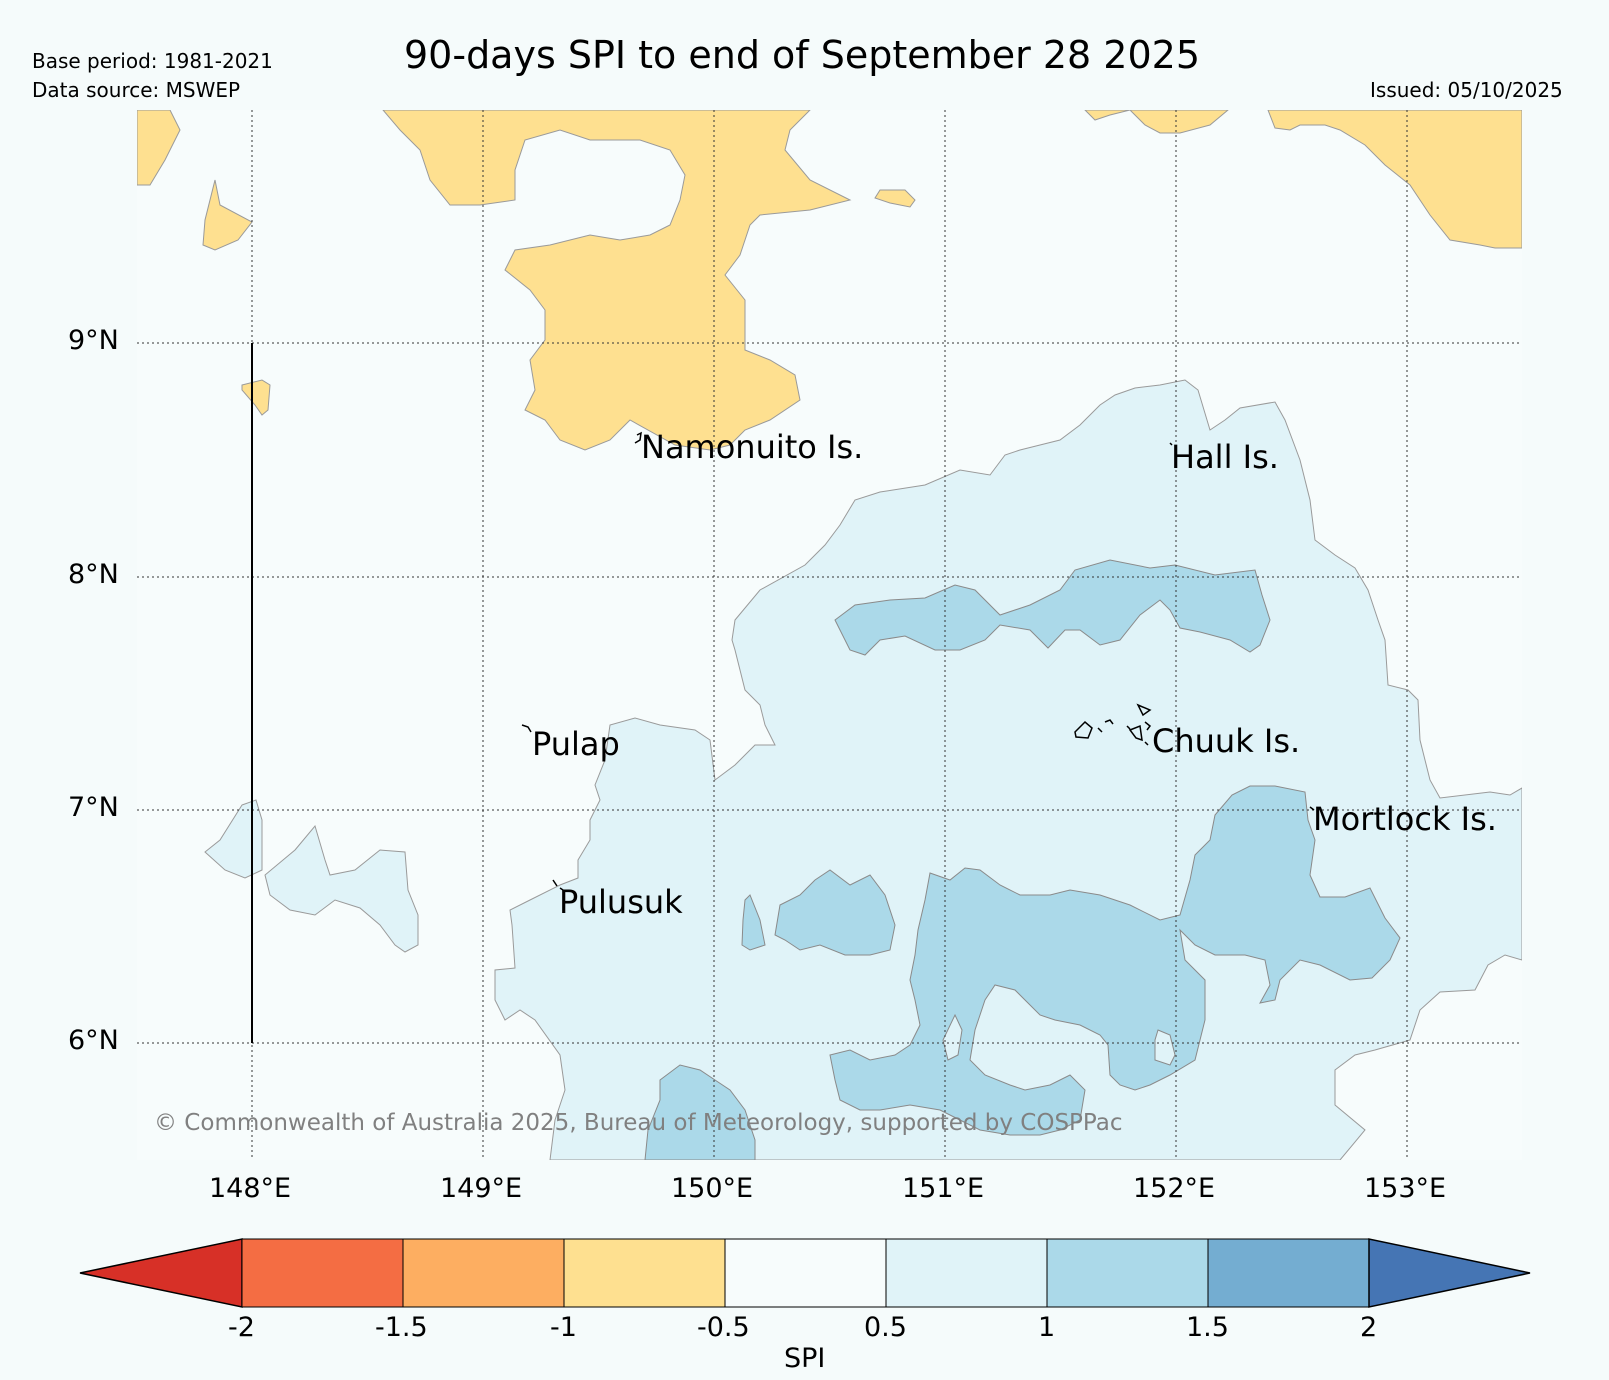 The image size is (1609, 1380). What do you see at coordinates (723, 1327) in the screenshot?
I see `colorbar-tick-neg0-5: -0.5` at bounding box center [723, 1327].